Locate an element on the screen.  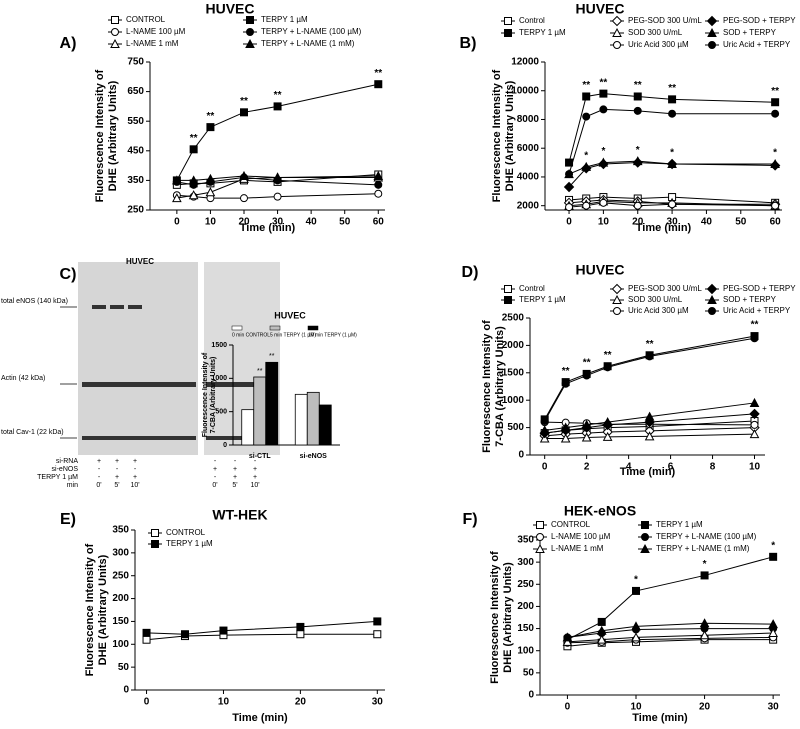
bar is located at coordinates (260, 411).